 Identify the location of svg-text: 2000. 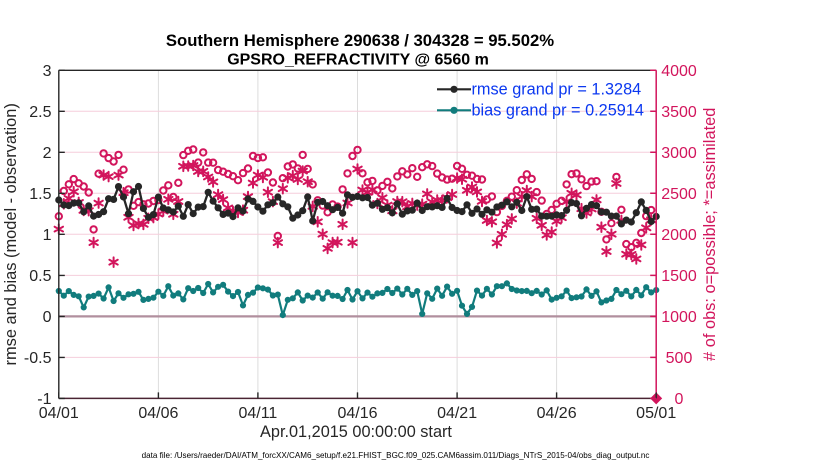
(679, 235).